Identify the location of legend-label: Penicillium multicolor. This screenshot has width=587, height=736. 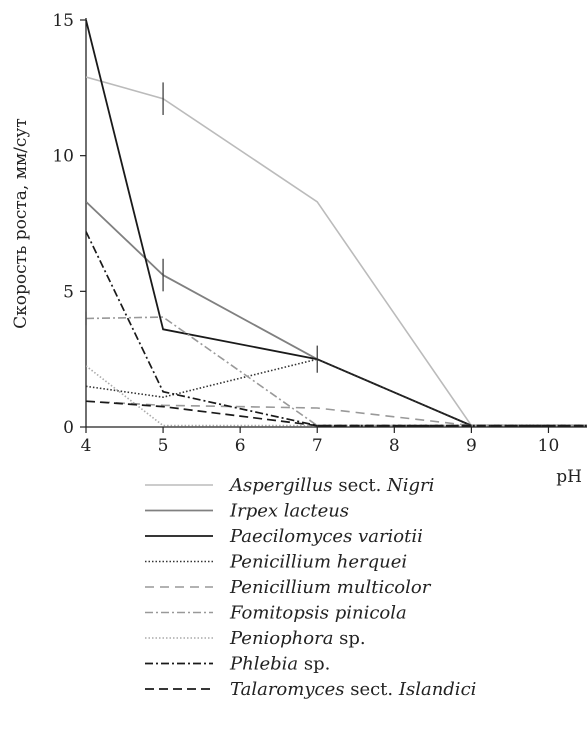
(330, 587).